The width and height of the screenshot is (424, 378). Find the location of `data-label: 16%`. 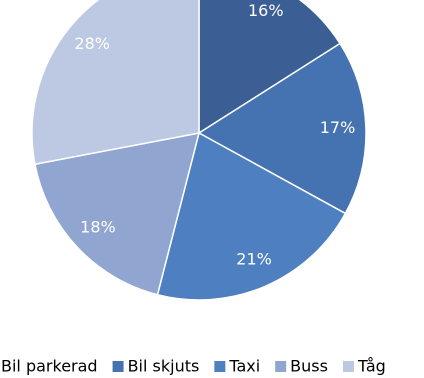

data-label: 16% is located at coordinates (266, 10).